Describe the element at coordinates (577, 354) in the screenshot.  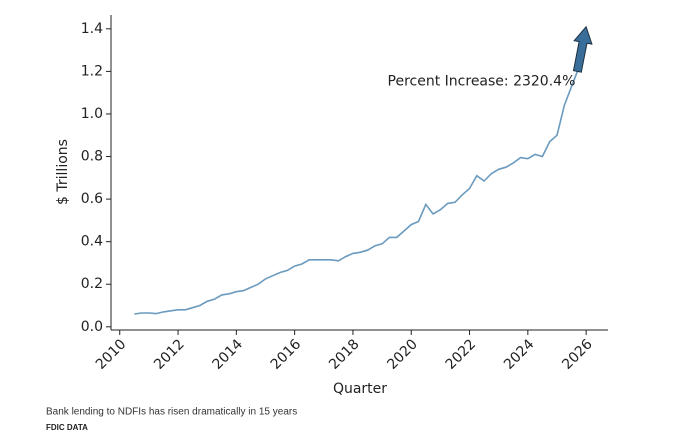
I see `x-tick-label: 2026` at that location.